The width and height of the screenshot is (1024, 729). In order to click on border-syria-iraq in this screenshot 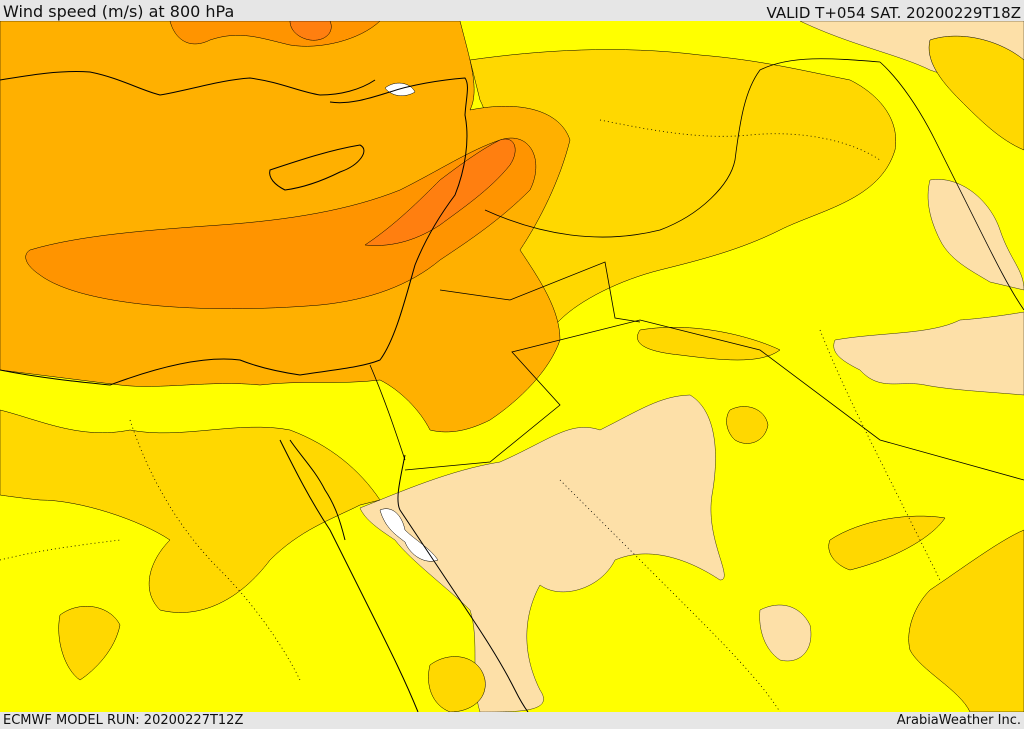, I will do `click(682, 148)`.